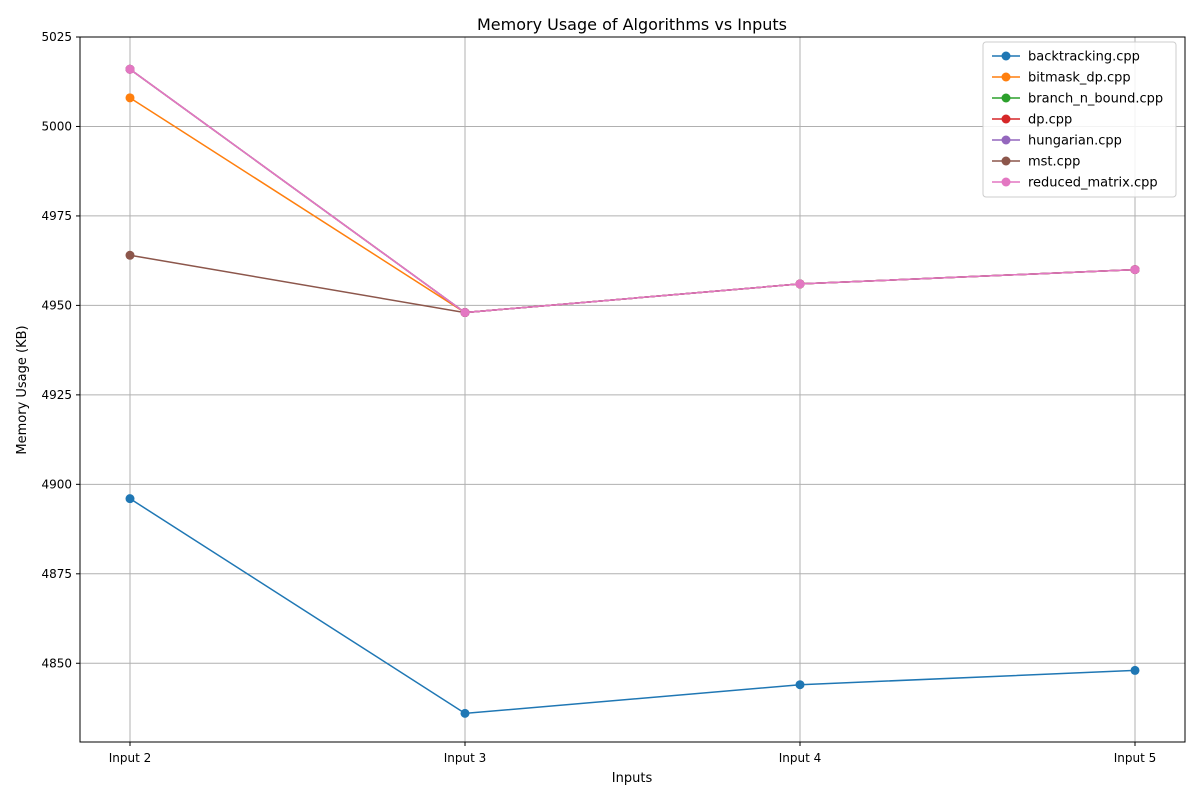 The width and height of the screenshot is (1200, 800). I want to click on legend-item: backtracking.cpp, so click(1066, 57).